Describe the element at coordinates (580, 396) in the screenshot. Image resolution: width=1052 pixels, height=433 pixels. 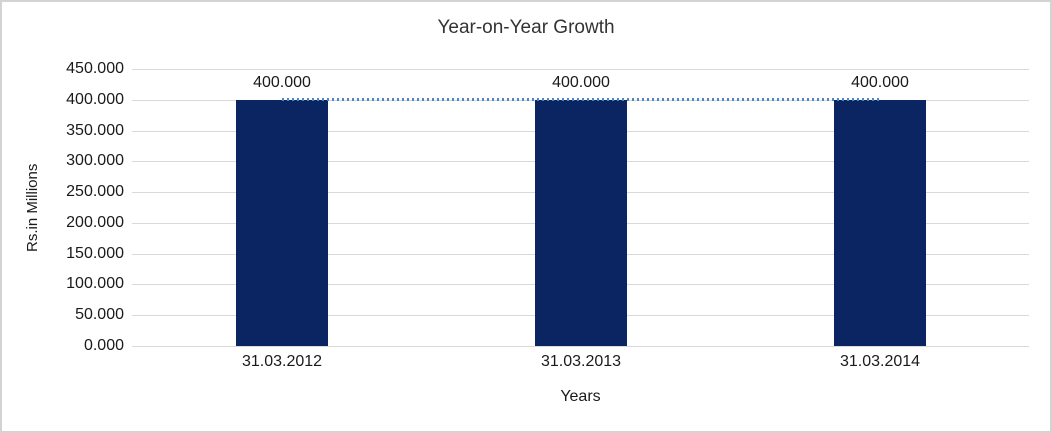
I see `x-axis-title: Years` at that location.